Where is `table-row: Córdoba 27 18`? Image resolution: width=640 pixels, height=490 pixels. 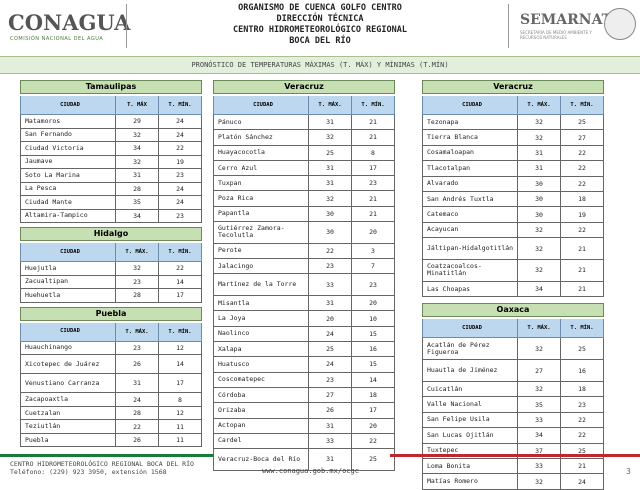
table-row: Córdoba 27 18 is located at coordinates (304, 395).